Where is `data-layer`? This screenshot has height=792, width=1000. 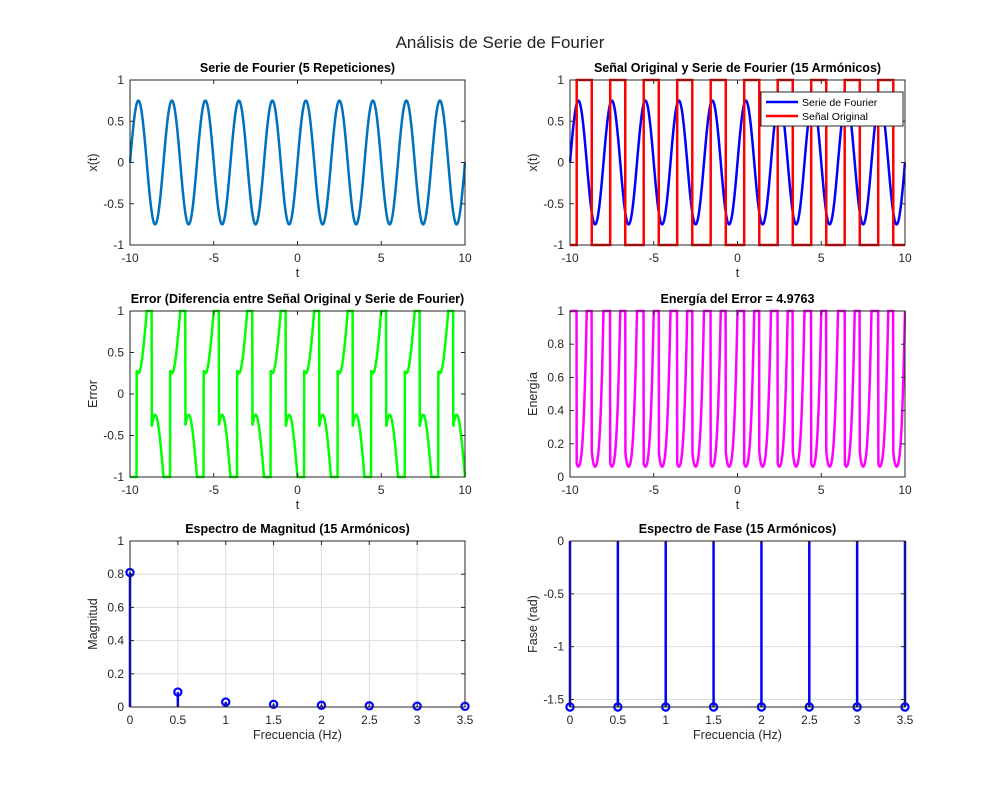
data-layer is located at coordinates (297, 162).